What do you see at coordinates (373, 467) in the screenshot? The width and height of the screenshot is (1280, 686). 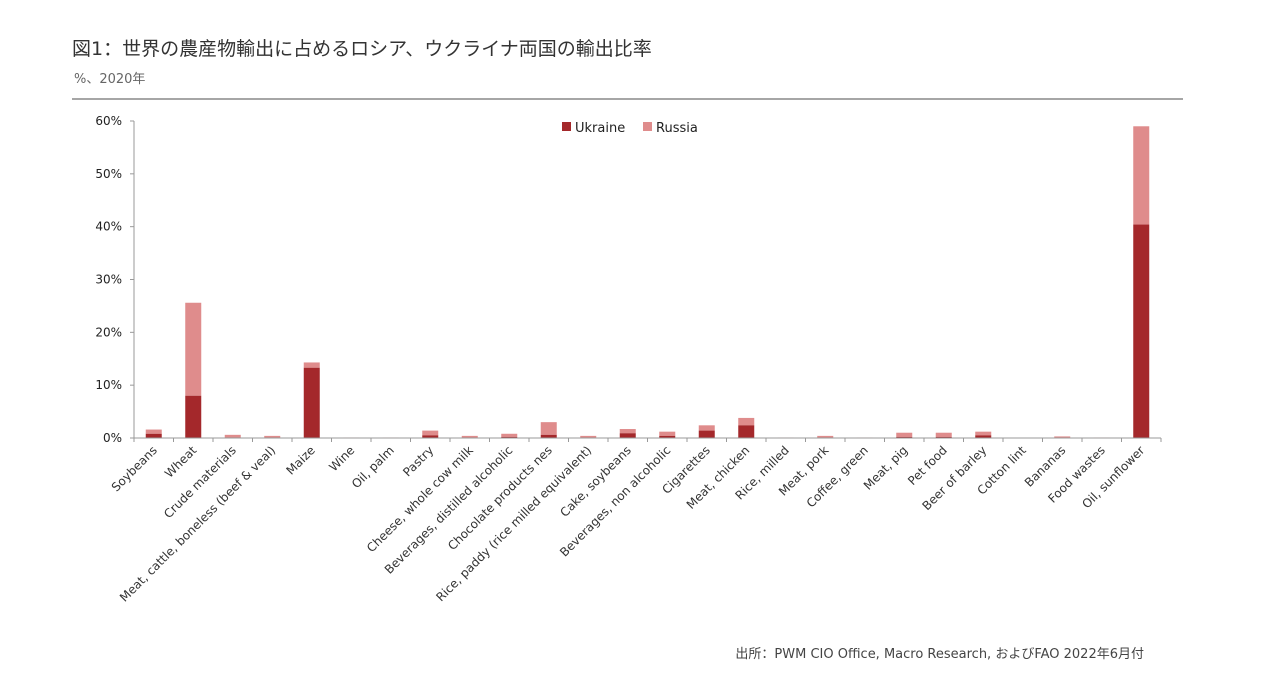 I see `x-category-label: Oil, palm` at bounding box center [373, 467].